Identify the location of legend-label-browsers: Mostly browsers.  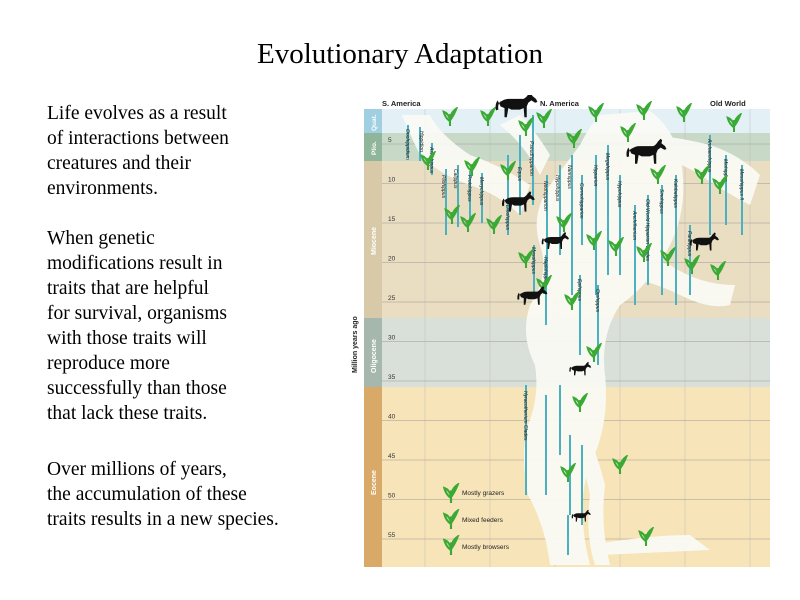
(486, 547).